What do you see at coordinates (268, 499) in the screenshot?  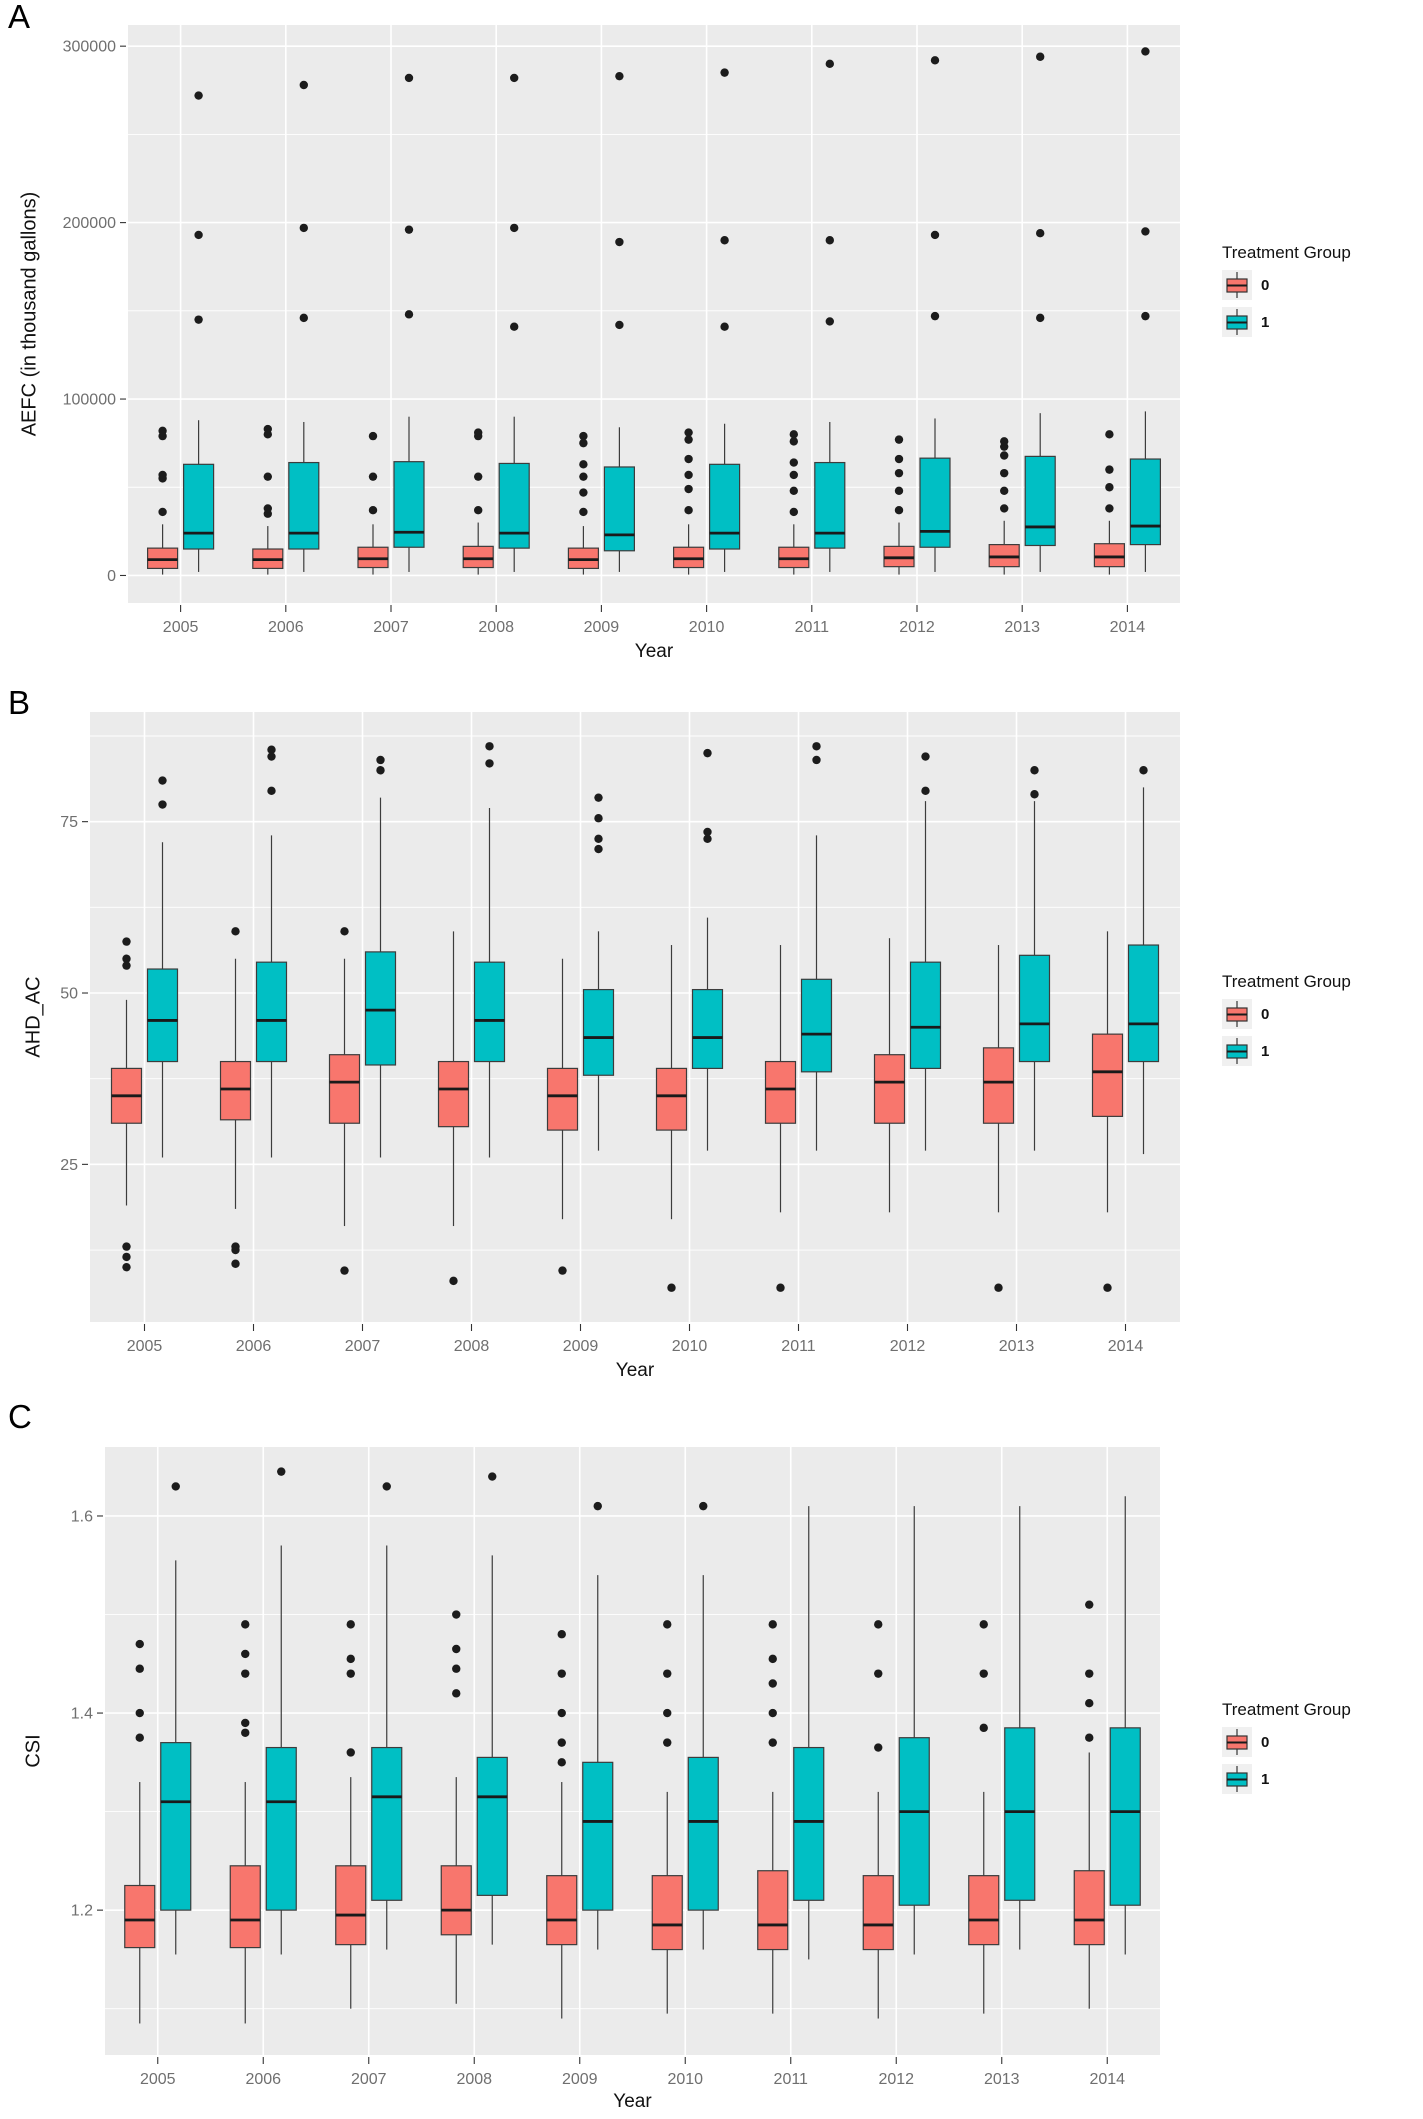 I see `box-2006-group0` at bounding box center [268, 499].